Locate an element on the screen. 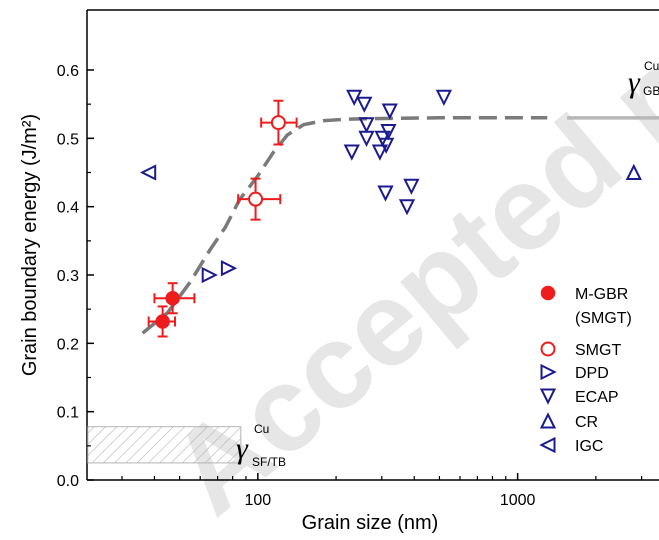  legend-dpd-marker is located at coordinates (548, 372).